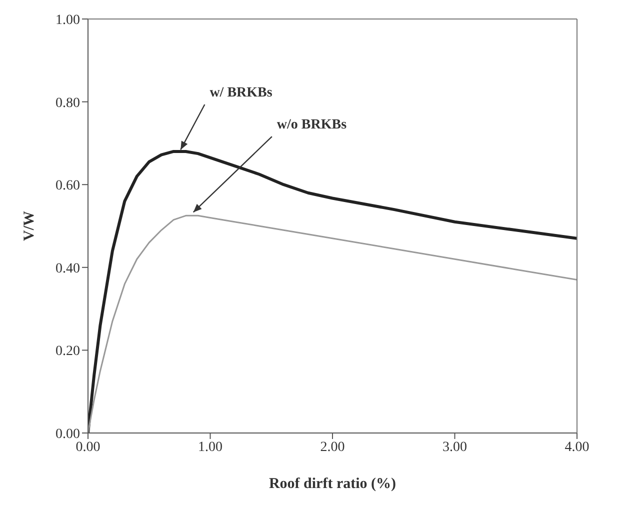  Describe the element at coordinates (68, 434) in the screenshot. I see `y-tick-label: 0.00` at that location.